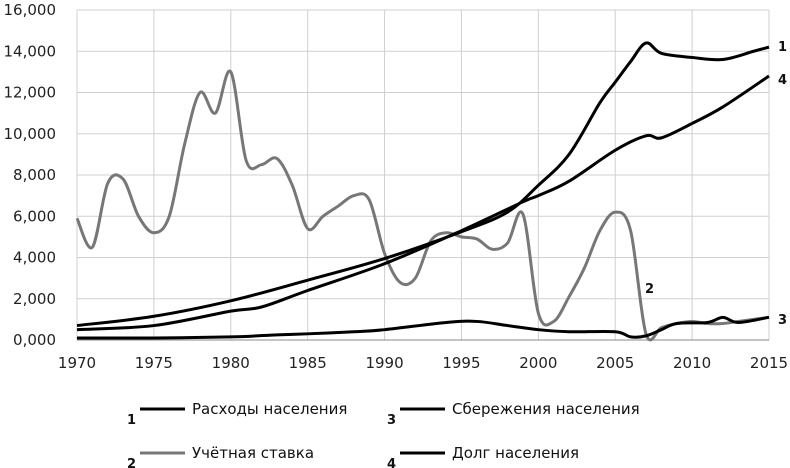 The image size is (790, 468). What do you see at coordinates (615, 363) in the screenshot?
I see `x-tick-label: 2005` at bounding box center [615, 363].